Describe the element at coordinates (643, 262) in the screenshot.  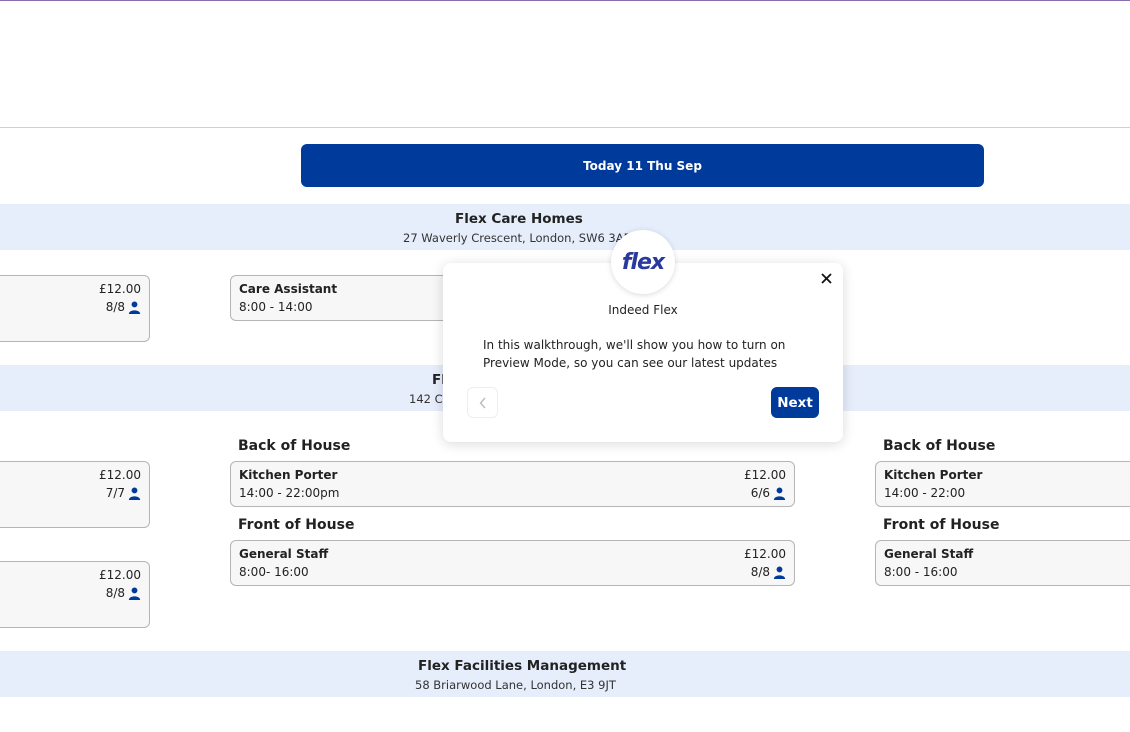
I see `brand-logo: flex` at that location.